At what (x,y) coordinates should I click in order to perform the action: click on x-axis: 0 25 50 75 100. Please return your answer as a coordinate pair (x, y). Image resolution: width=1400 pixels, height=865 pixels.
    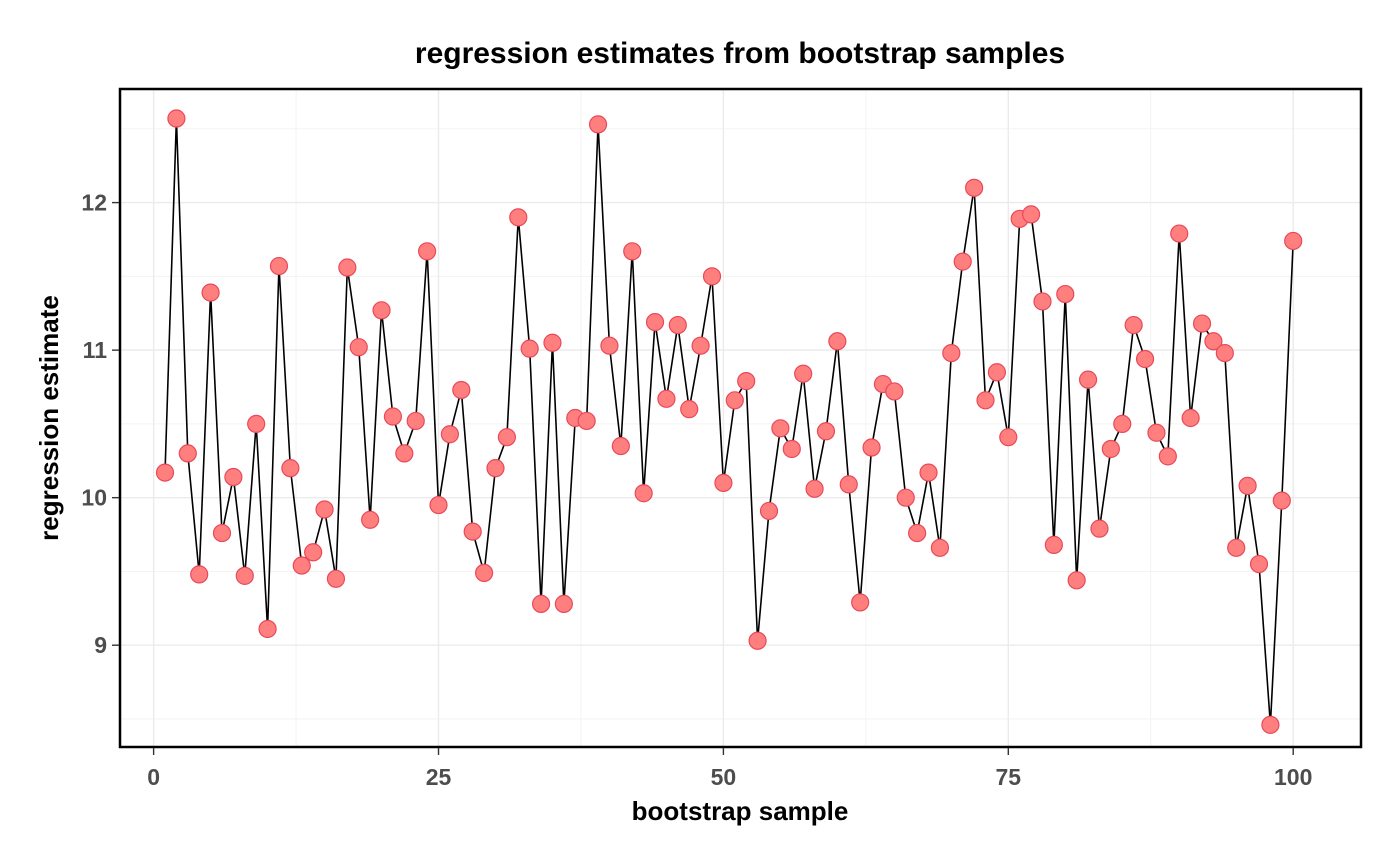
    Looking at the image, I should click on (729, 769).